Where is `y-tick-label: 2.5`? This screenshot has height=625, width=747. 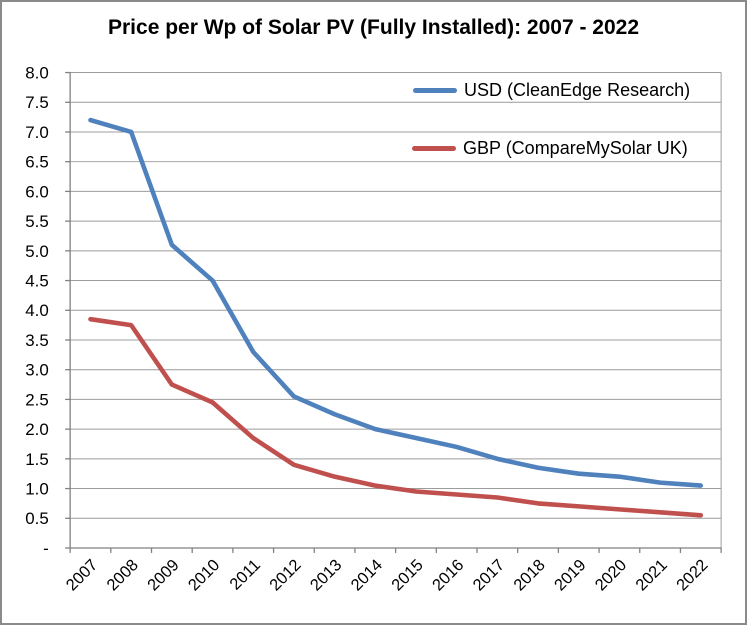
y-tick-label: 2.5 is located at coordinates (36, 399).